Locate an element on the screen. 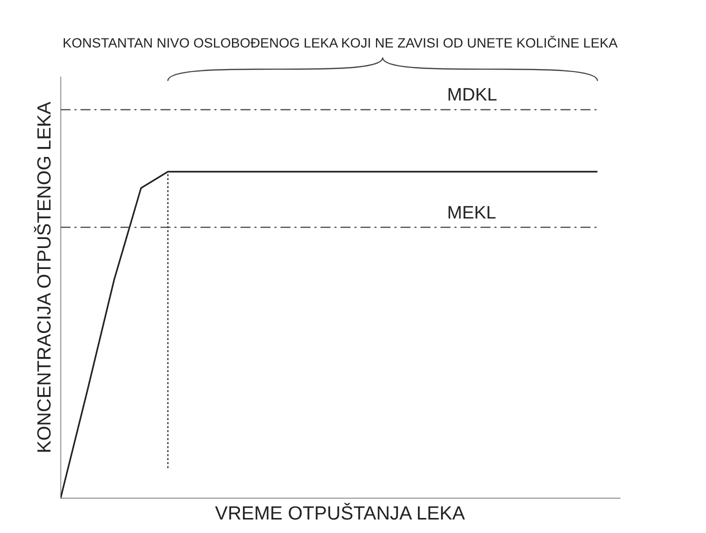 Image resolution: width=706 pixels, height=533 pixels. chart-title: KONSTANTAN NIVO OSLOBOĐENOG LEKA KOJI NE ZAVISI OD UNETE KOLIČINE LEKA is located at coordinates (340, 43).